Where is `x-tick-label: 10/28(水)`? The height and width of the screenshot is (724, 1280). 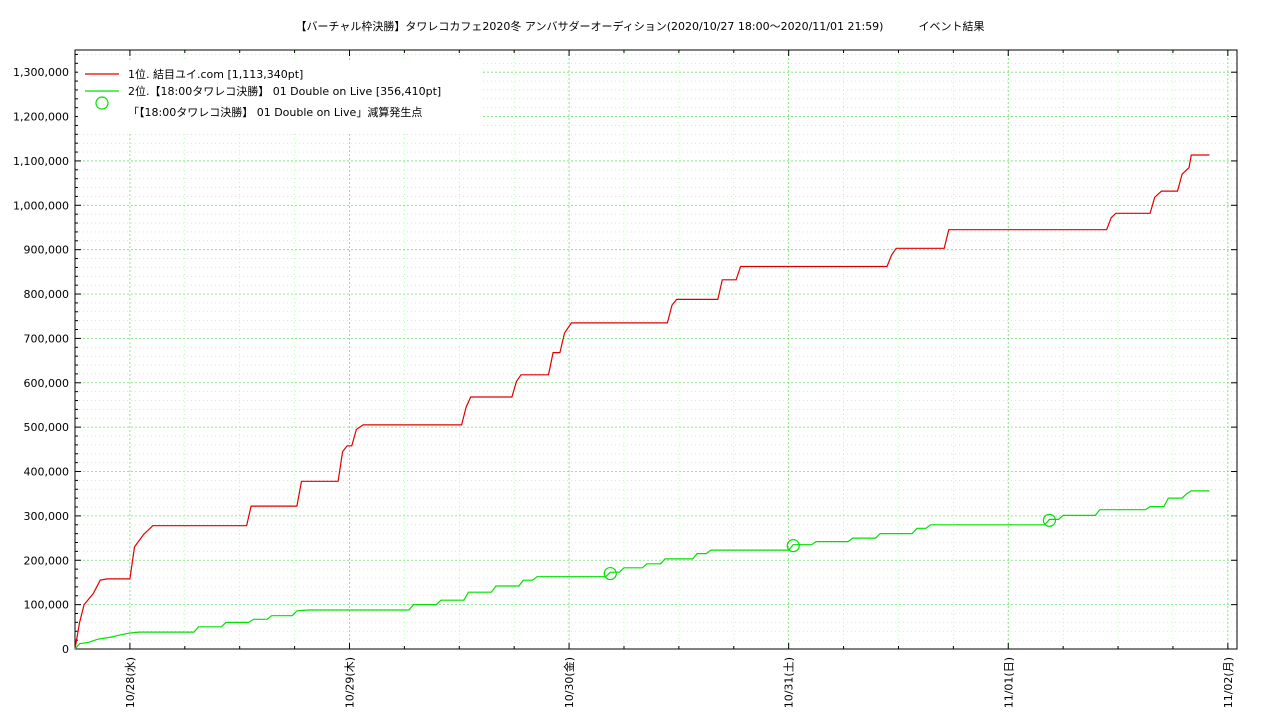 x-tick-label: 10/28(水) is located at coordinates (130, 682).